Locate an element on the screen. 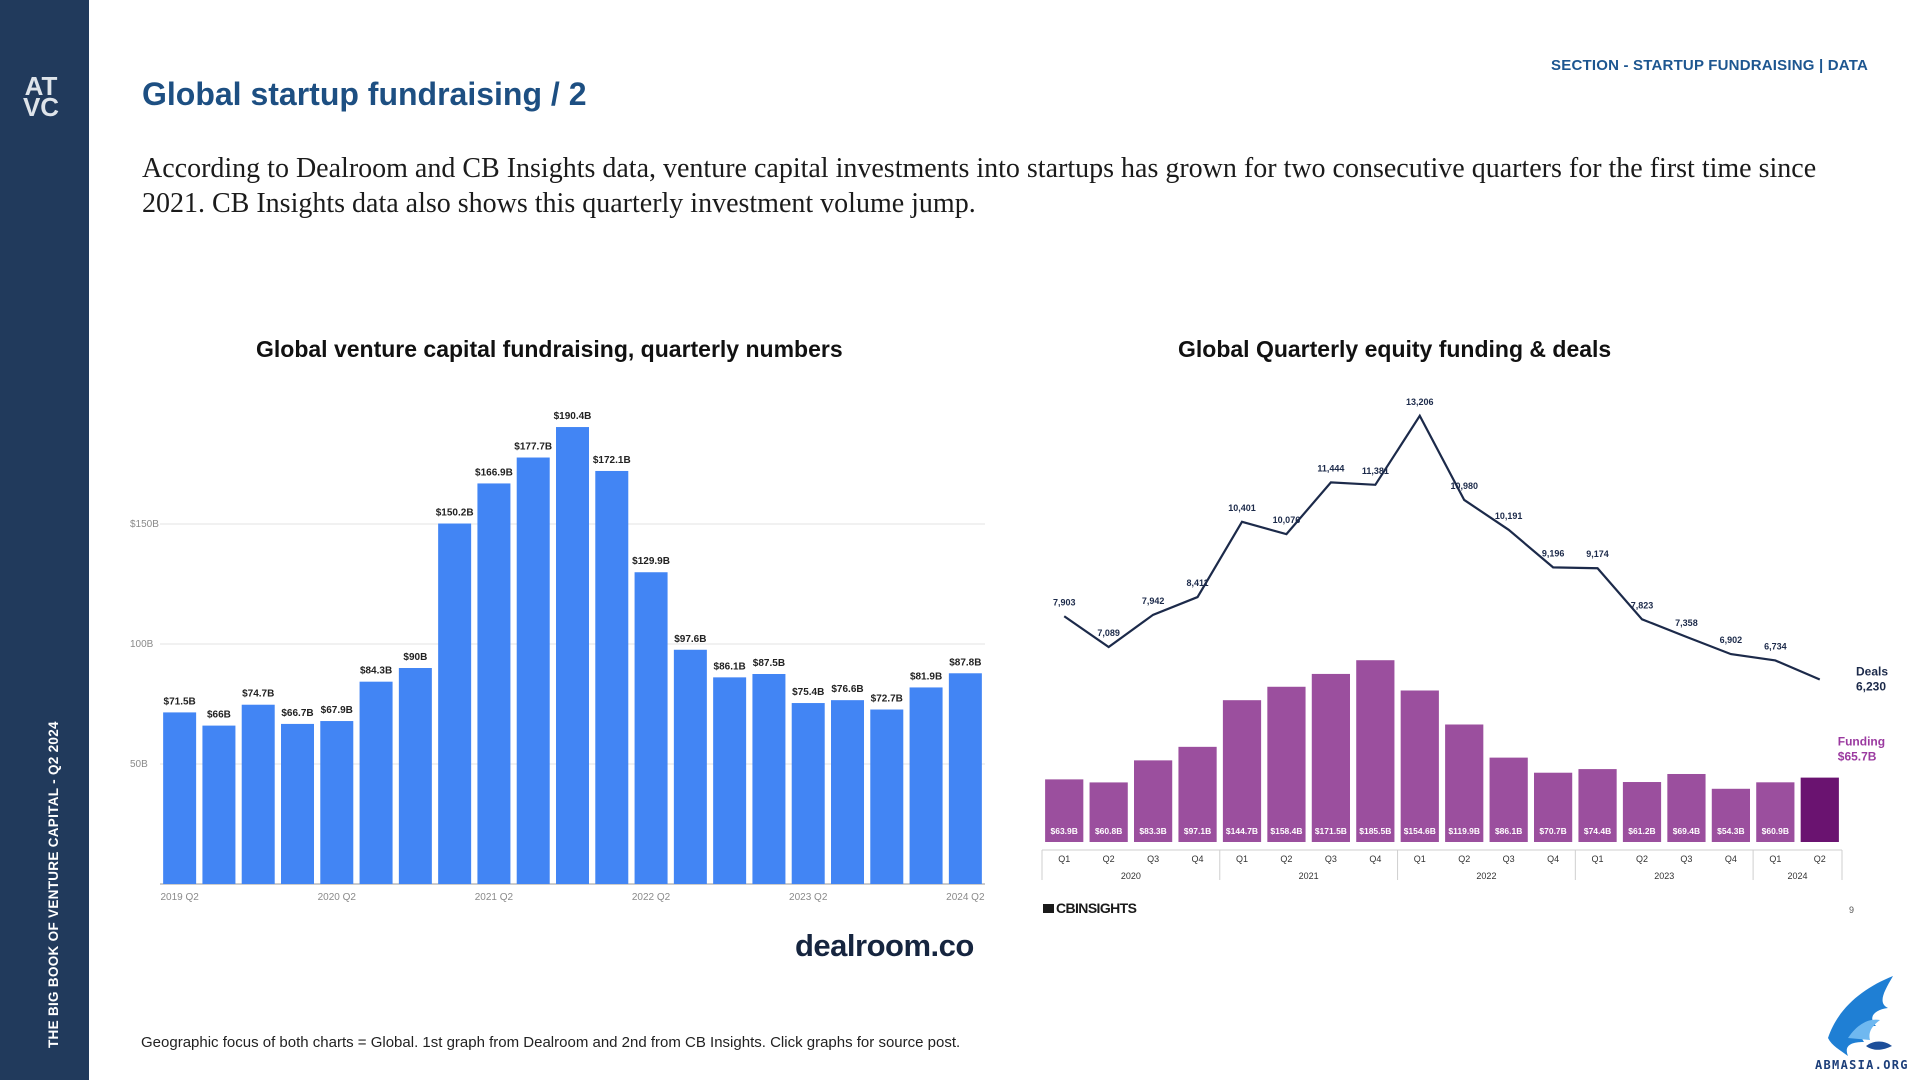  bar-value-label: $185.5B is located at coordinates (1375, 831).